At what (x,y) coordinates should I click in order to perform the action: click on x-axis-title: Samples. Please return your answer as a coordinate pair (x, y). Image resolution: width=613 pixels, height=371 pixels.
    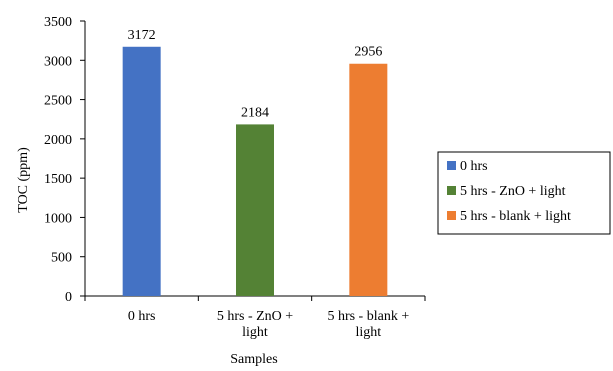
    Looking at the image, I should click on (253, 359).